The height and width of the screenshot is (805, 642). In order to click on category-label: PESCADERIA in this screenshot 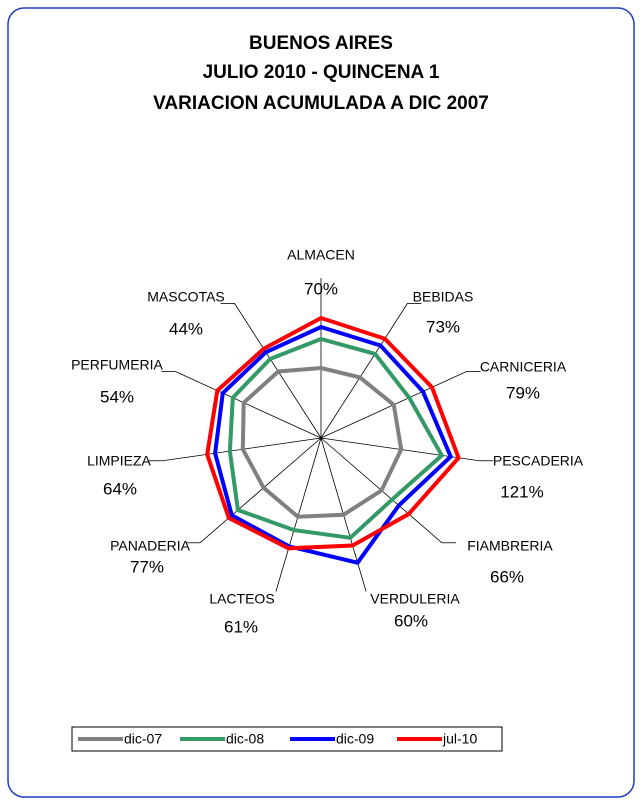, I will do `click(538, 461)`.